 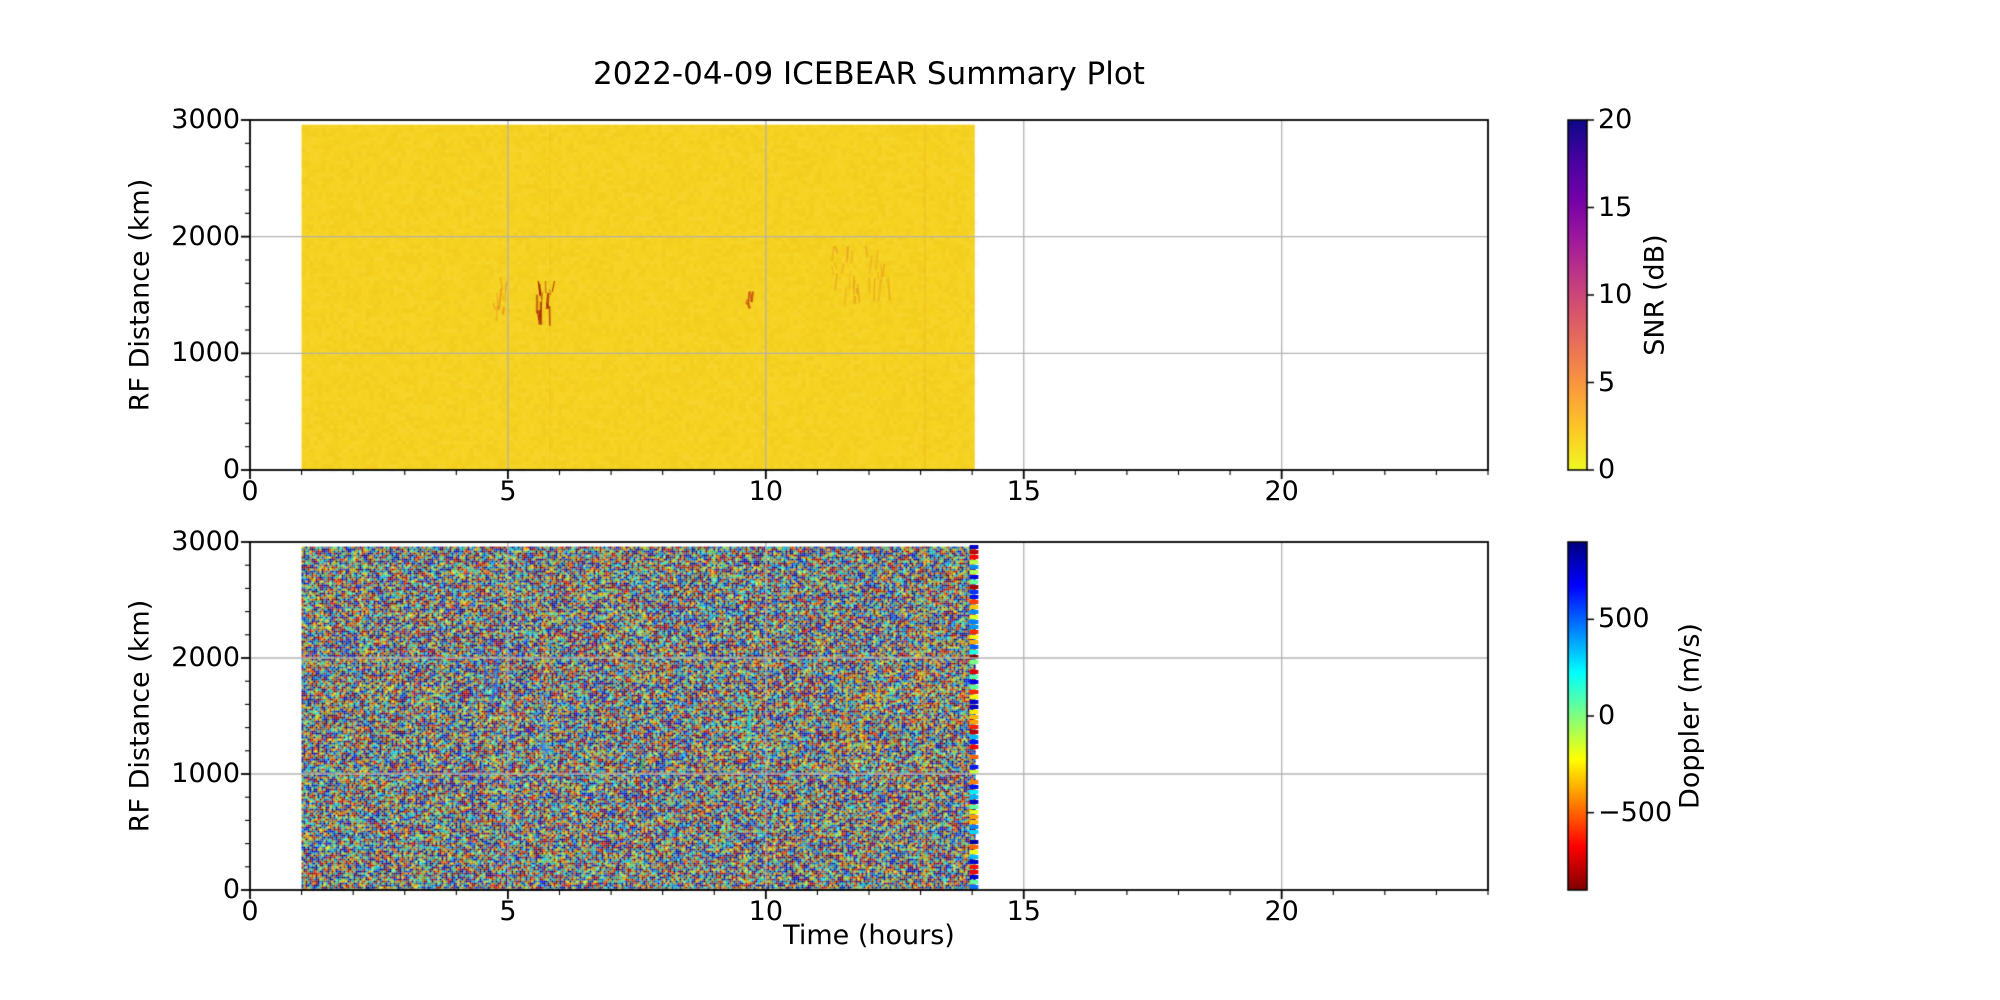 What do you see at coordinates (1615, 119) in the screenshot?
I see `colorbar-tick-label: 20` at bounding box center [1615, 119].